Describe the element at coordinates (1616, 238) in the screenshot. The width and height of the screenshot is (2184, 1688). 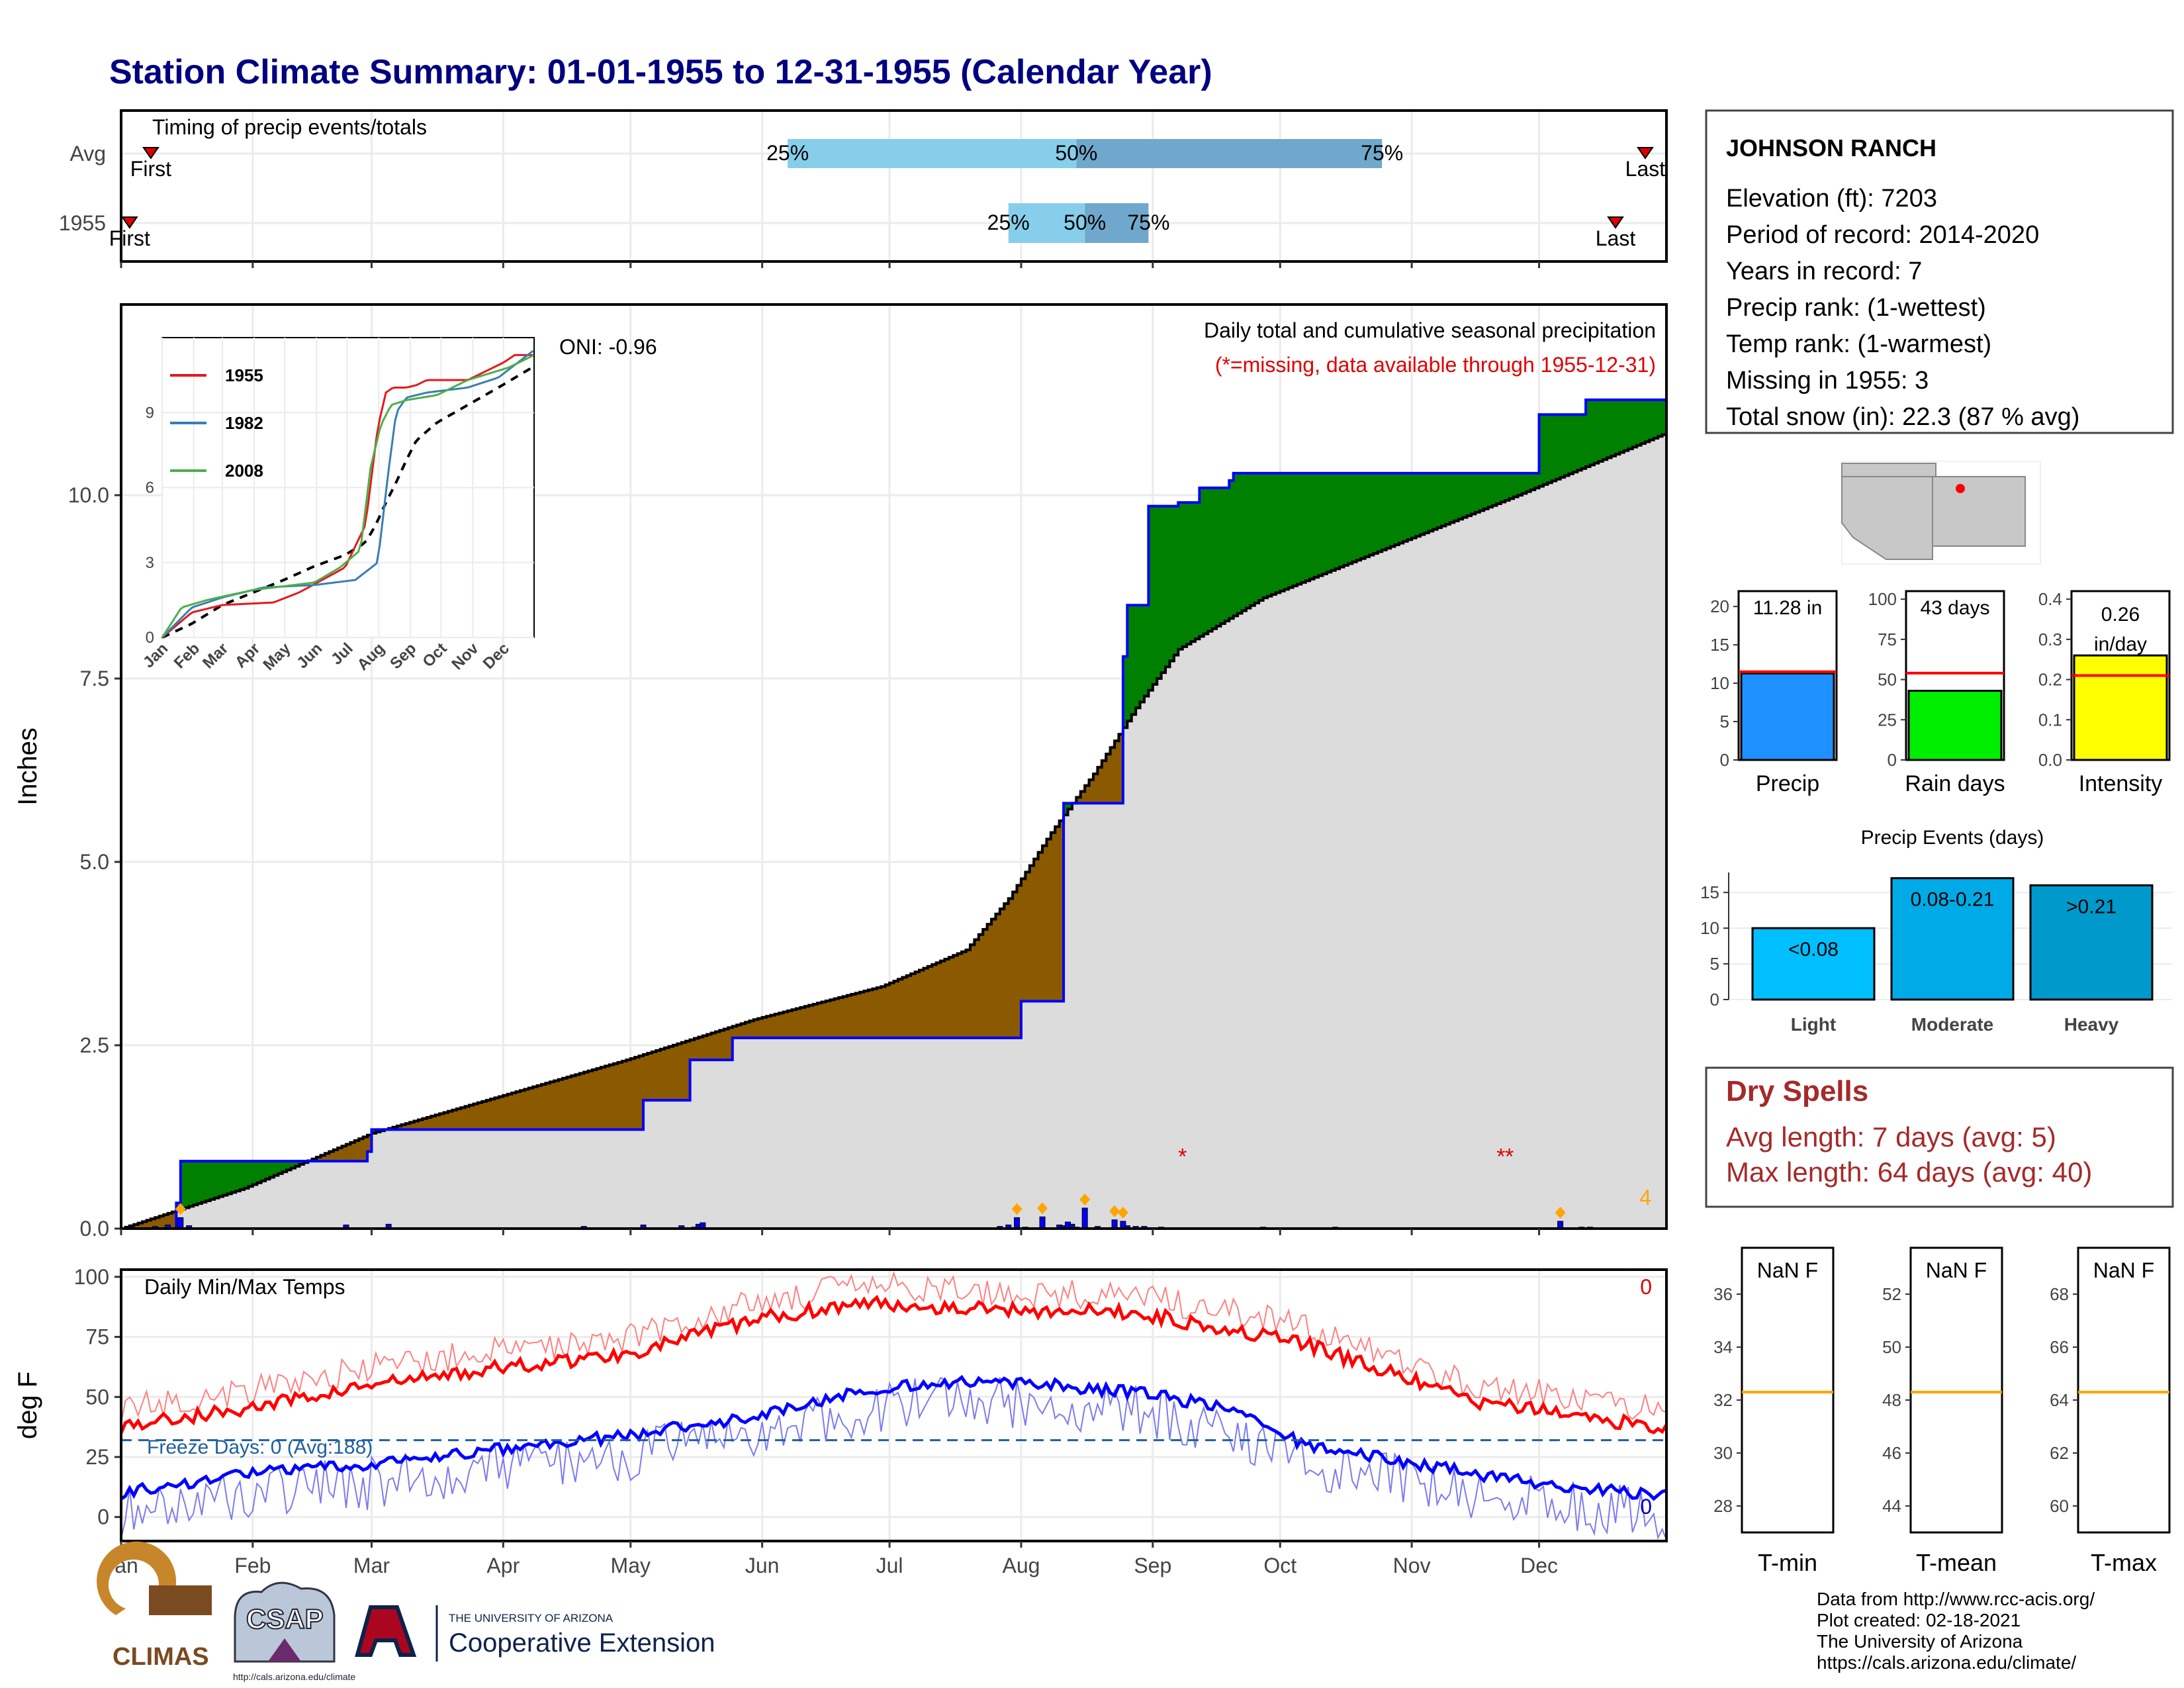
I see `timing-marker-label: Last` at that location.